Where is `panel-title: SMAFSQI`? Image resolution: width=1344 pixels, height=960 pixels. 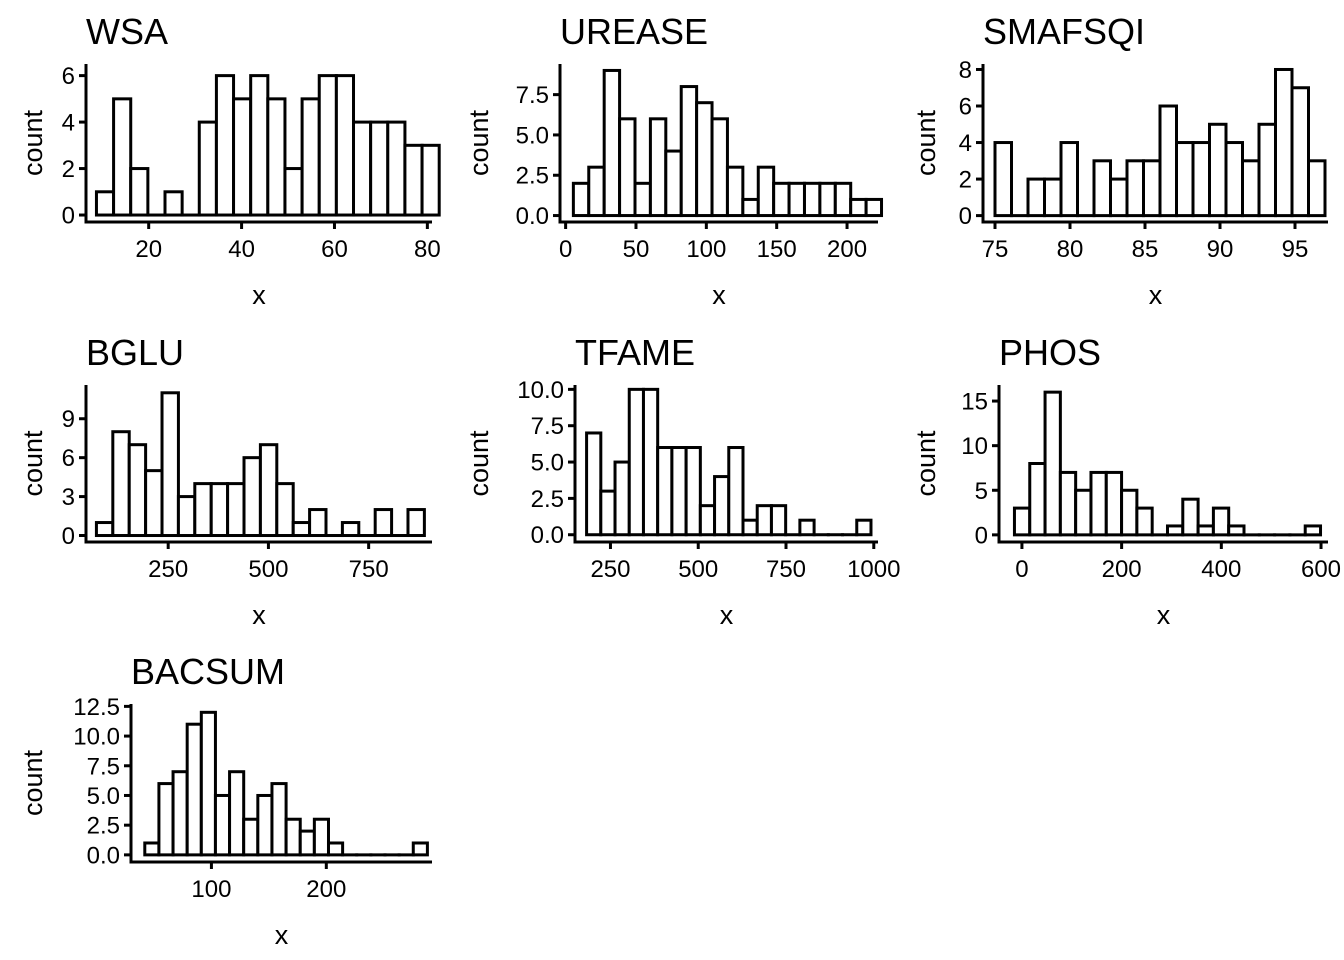
panel-title: SMAFSQI is located at coordinates (1064, 31).